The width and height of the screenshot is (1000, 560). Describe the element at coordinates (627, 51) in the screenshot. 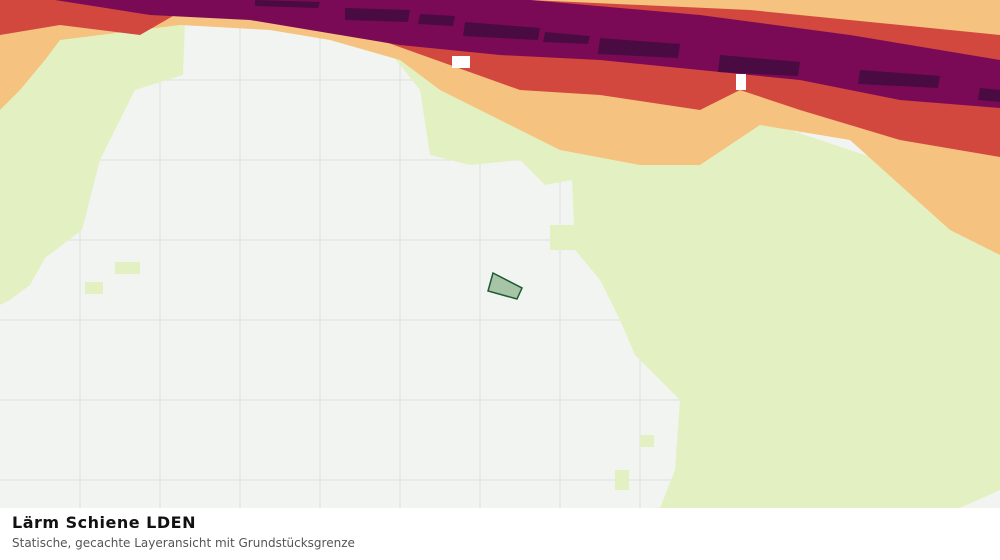

I see `noise-zone-extreme` at that location.